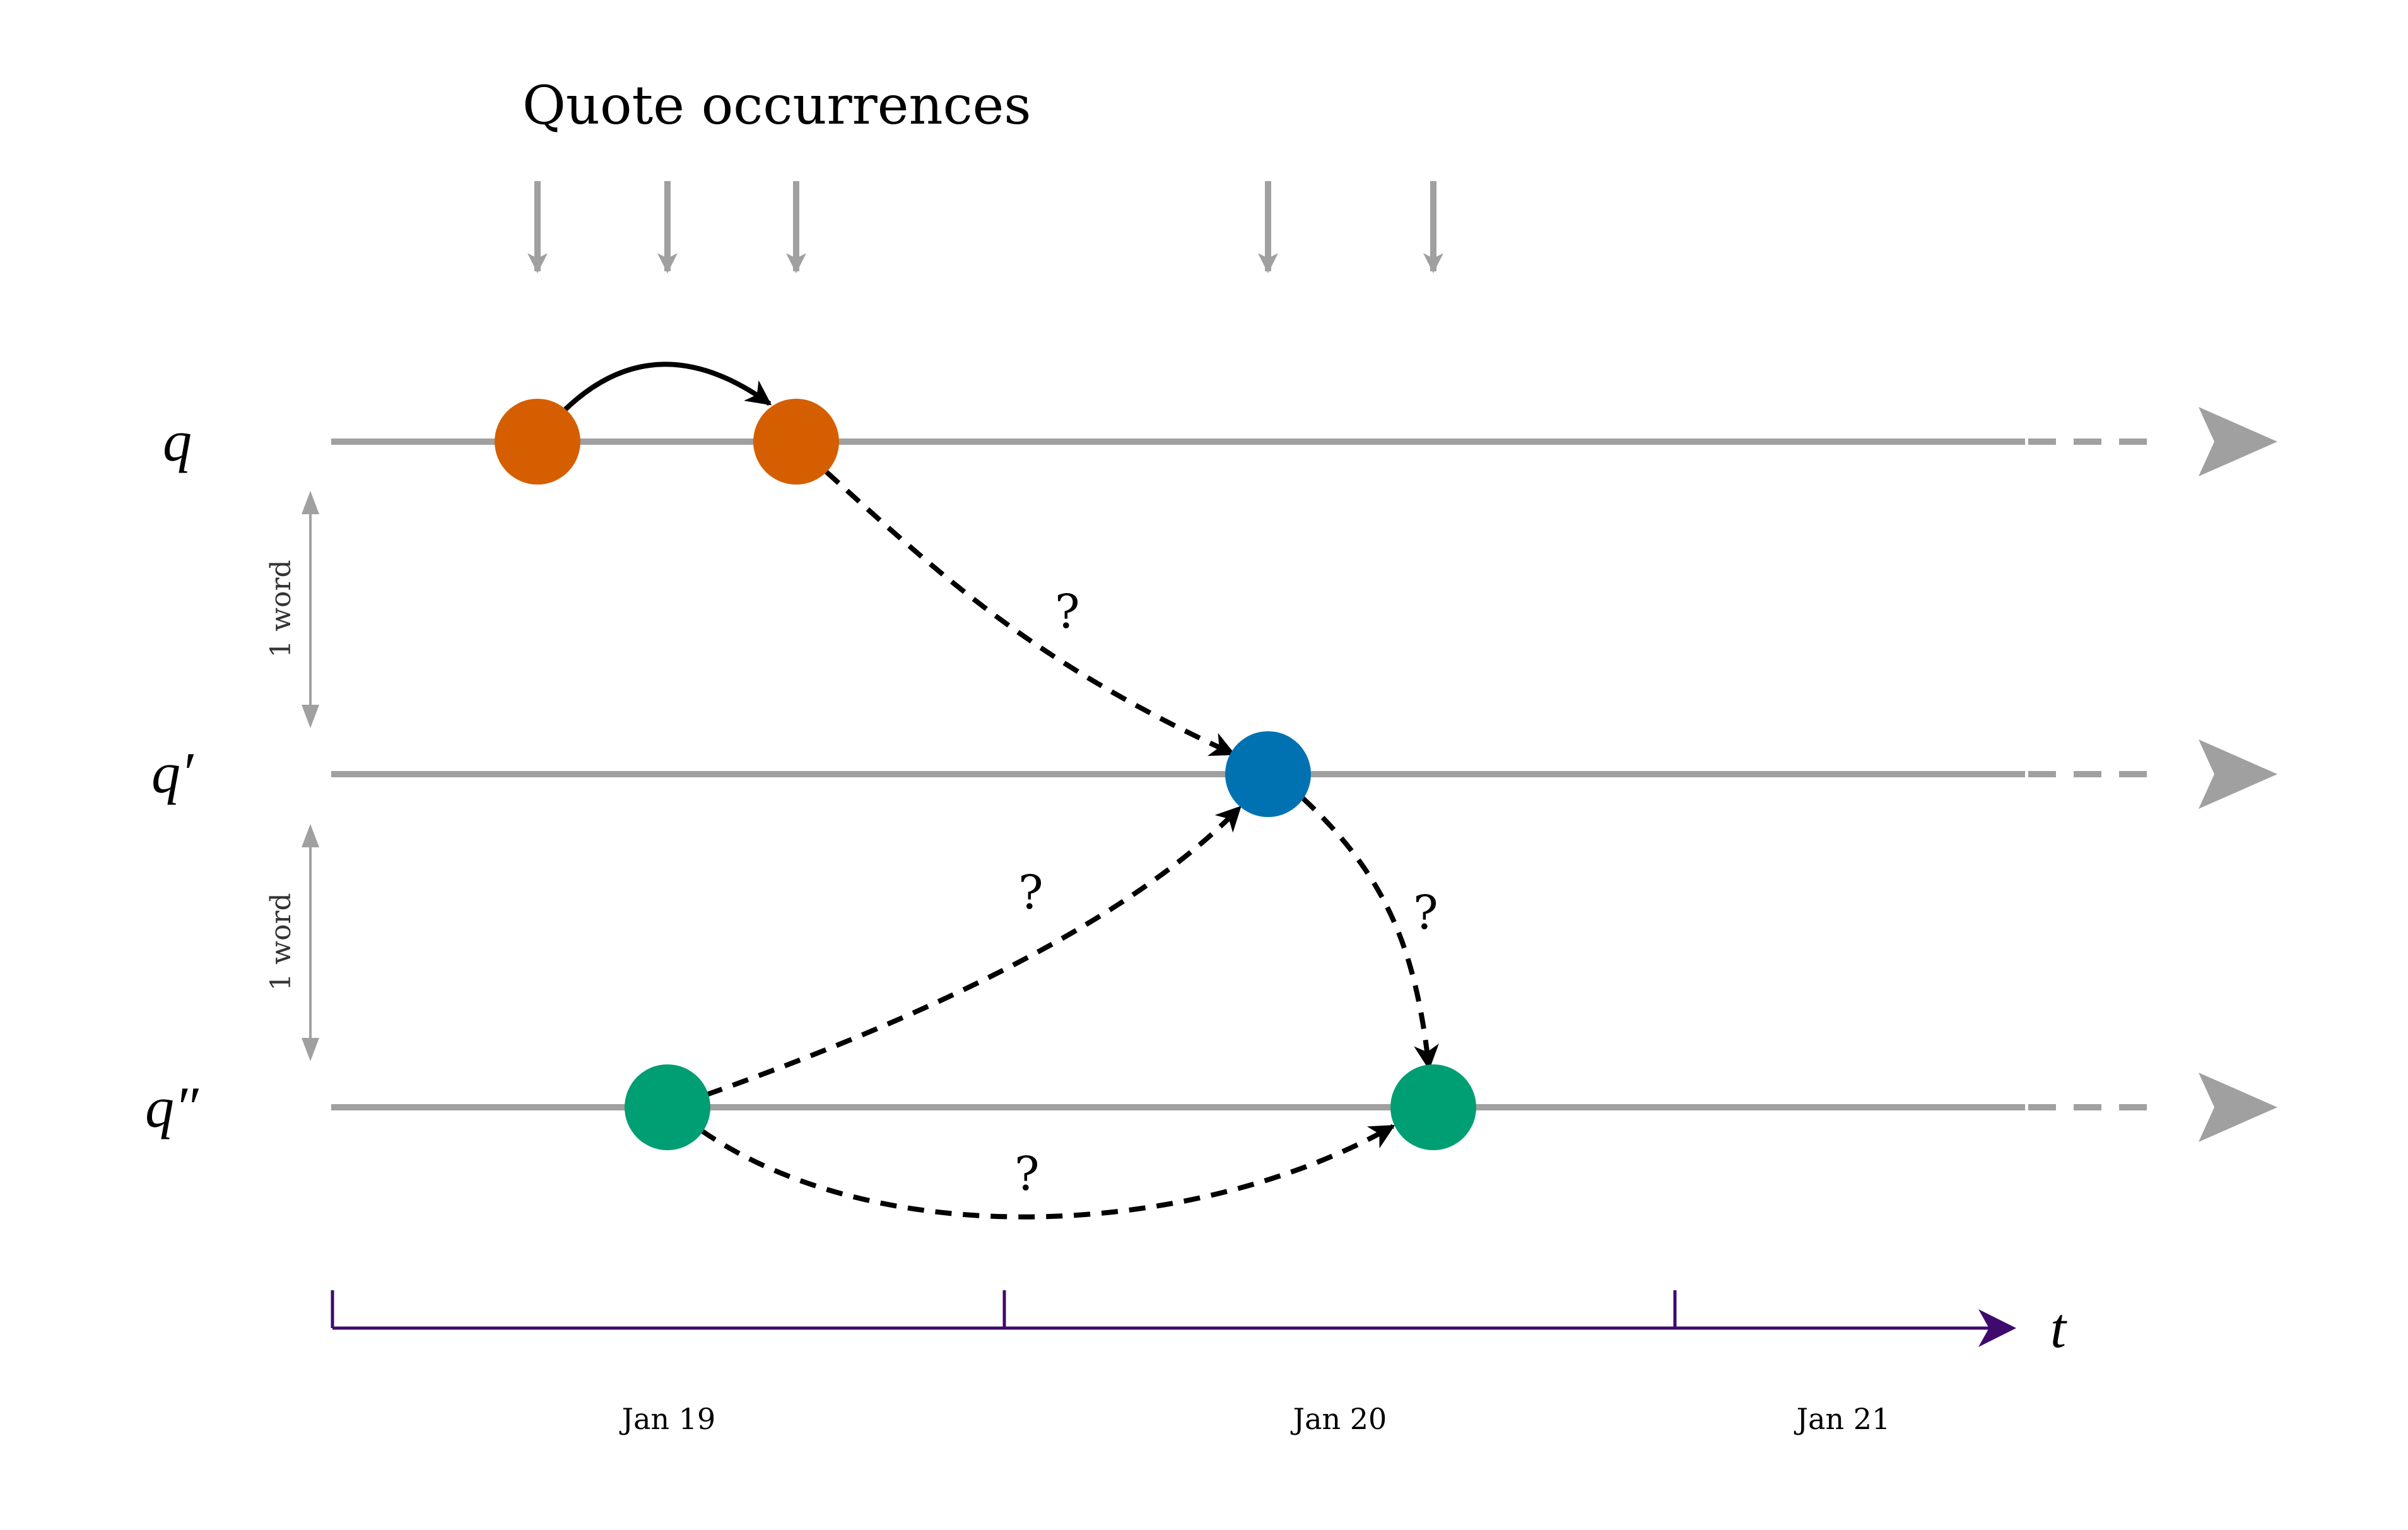  I want to click on occurrence-node-q-prime, so click(1268, 774).